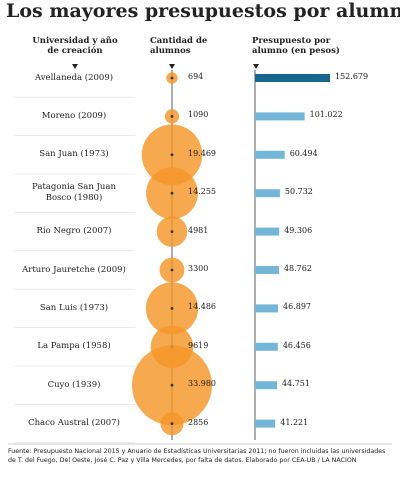  I want to click on category-label: Chaco Austral (2007), so click(74, 423).